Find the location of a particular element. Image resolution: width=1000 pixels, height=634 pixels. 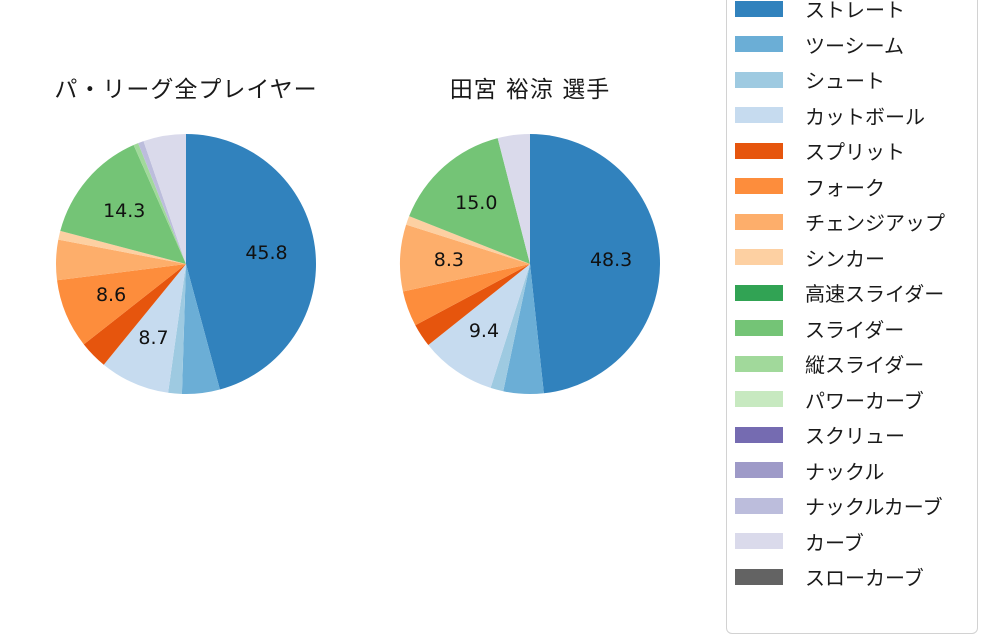

legend-label: スライダー is located at coordinates (855, 329).